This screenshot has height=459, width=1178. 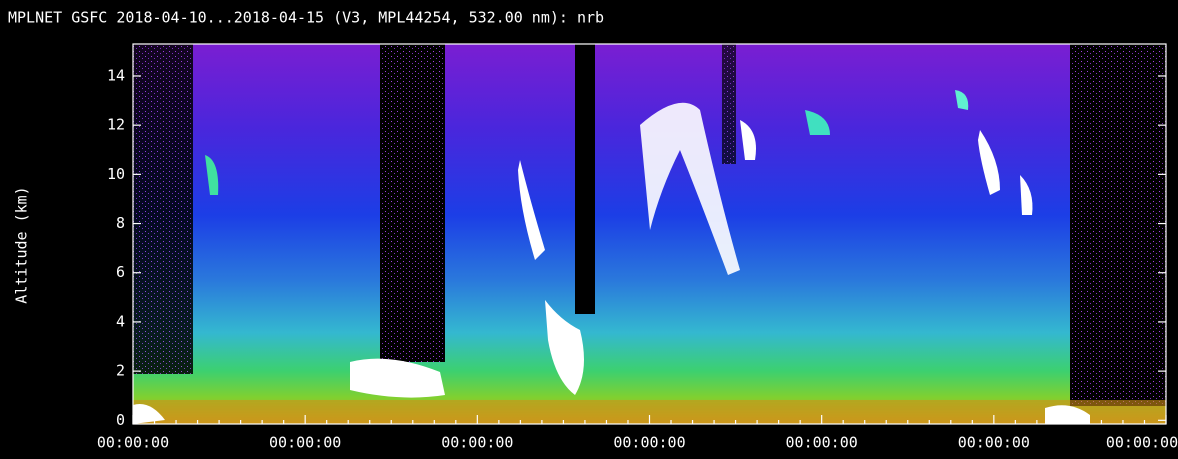 What do you see at coordinates (22, 244) in the screenshot?
I see `y-axis-label: Altitude (km)` at bounding box center [22, 244].